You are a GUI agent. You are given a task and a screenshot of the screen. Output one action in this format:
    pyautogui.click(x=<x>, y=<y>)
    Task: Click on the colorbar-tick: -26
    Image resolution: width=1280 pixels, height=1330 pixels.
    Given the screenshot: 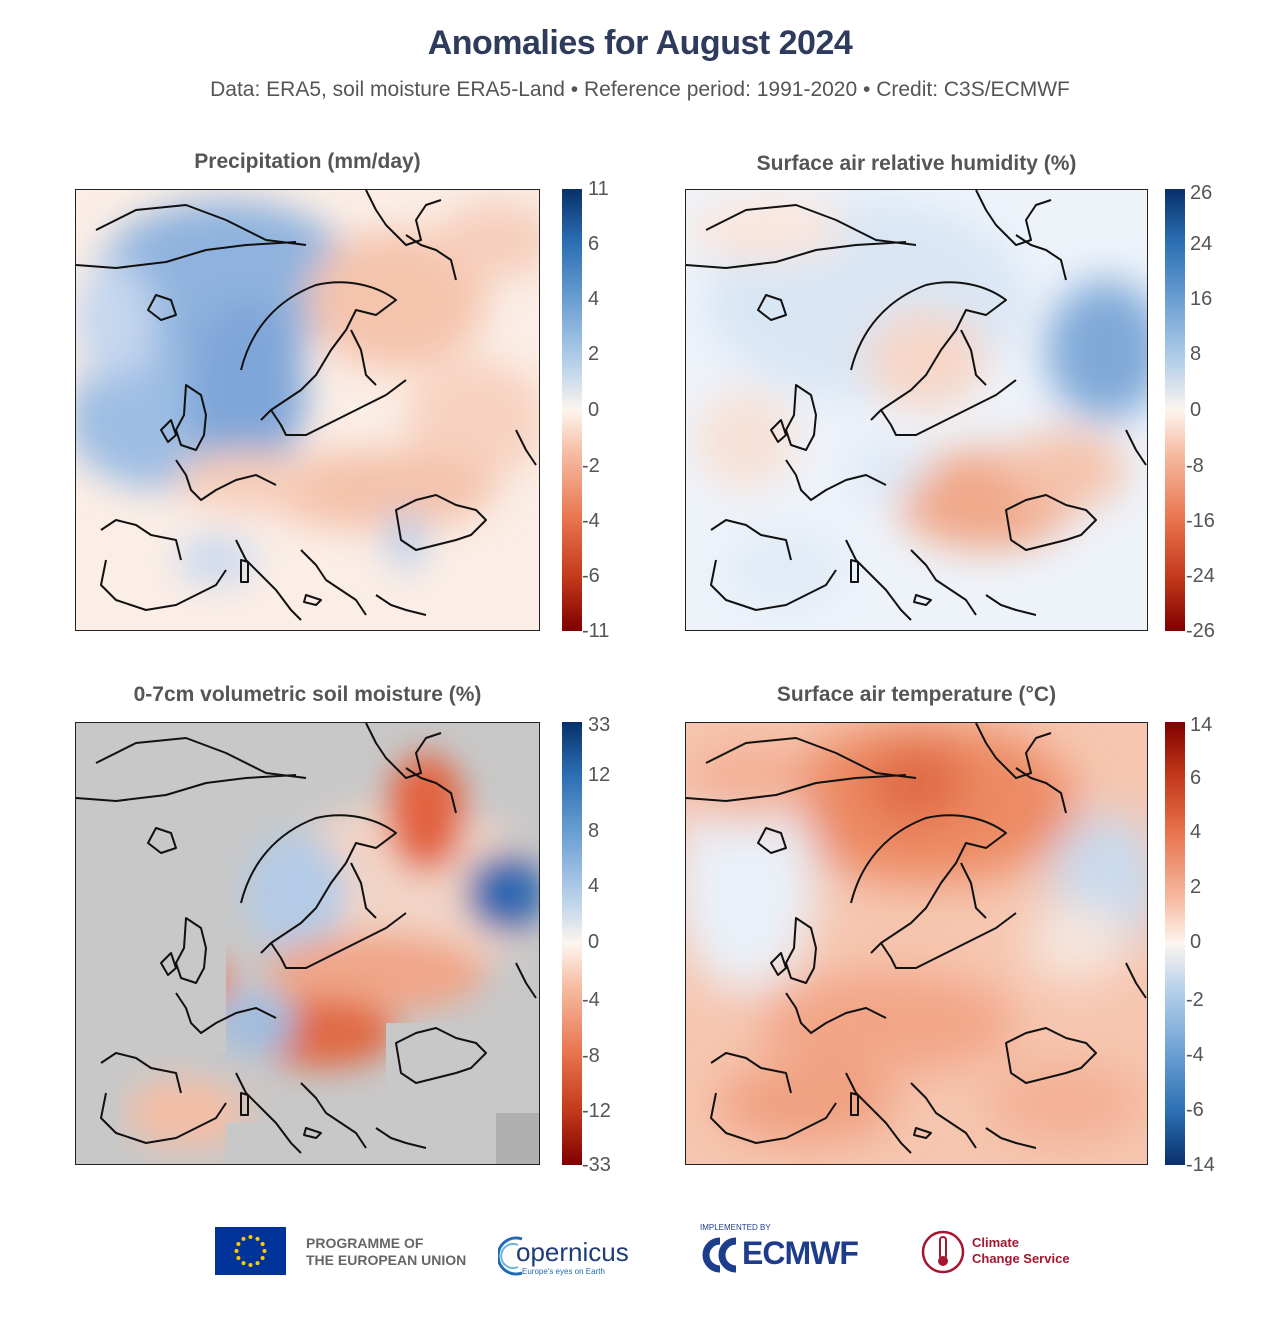 What is the action you would take?
    pyautogui.click(x=1200, y=631)
    